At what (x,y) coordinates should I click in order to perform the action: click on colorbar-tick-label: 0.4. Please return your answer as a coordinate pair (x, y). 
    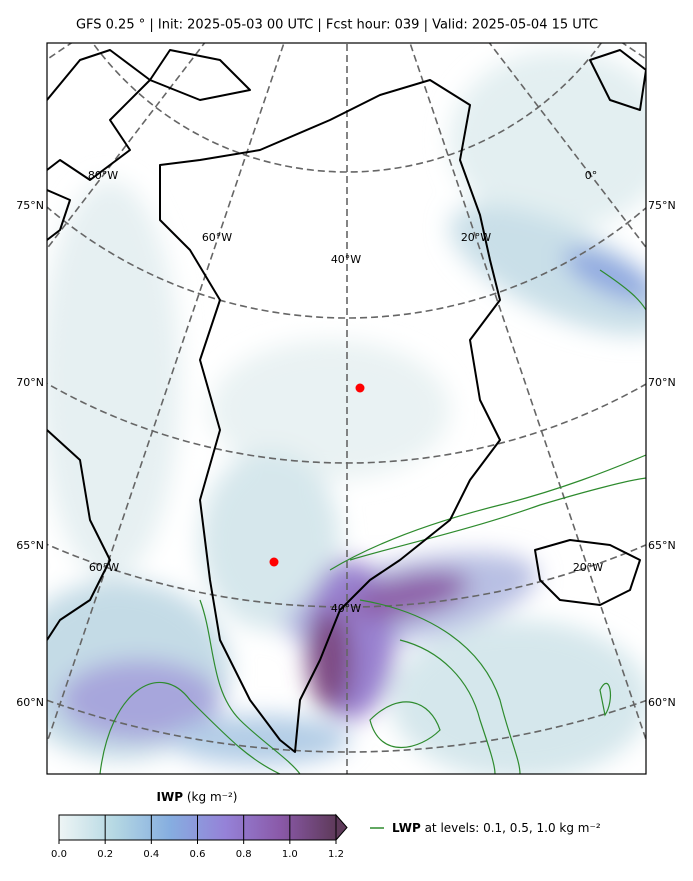
    Looking at the image, I should click on (151, 854).